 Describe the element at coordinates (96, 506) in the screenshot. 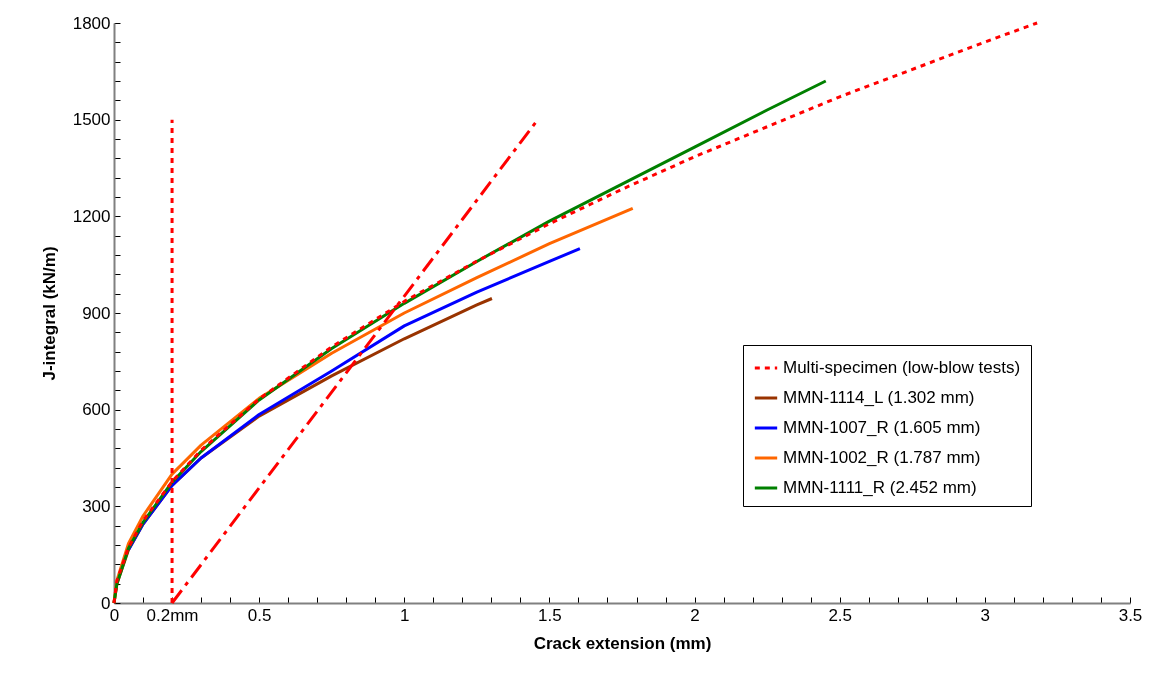

I see `y-tick-label: 300` at that location.